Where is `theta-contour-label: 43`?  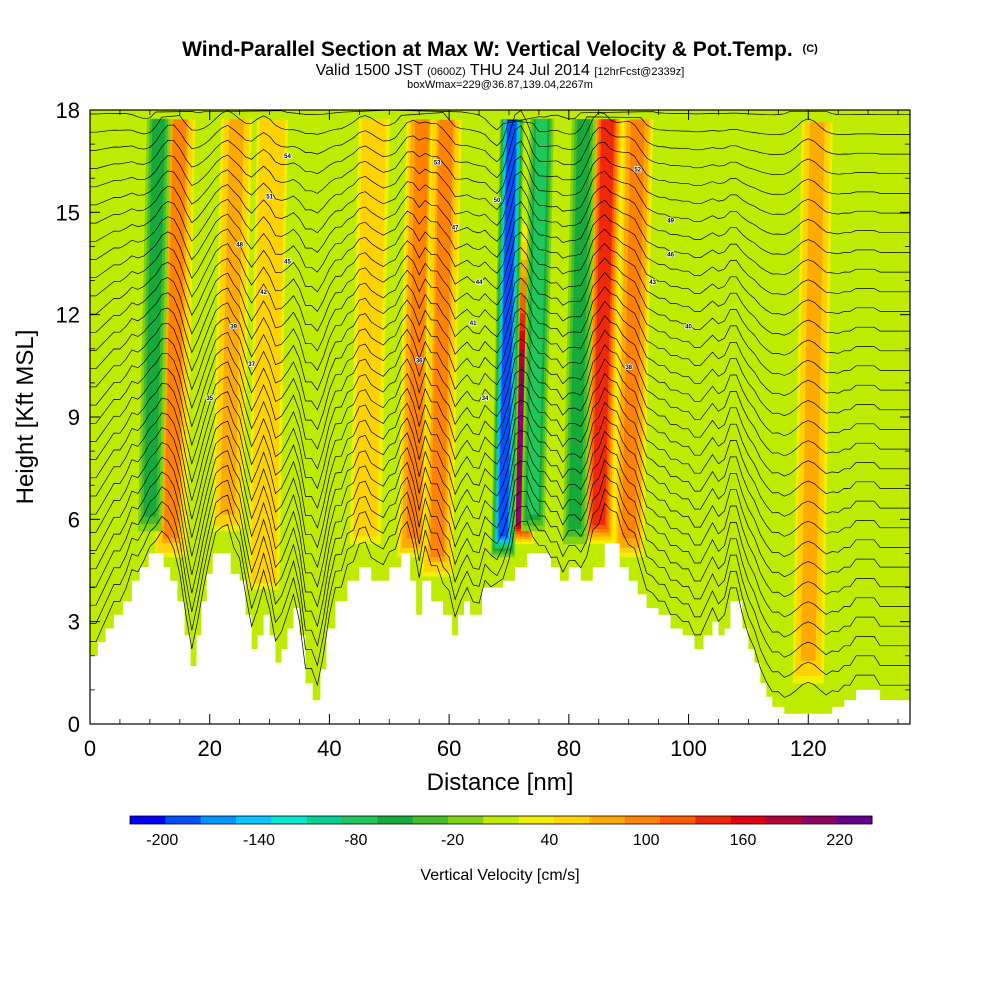 theta-contour-label: 43 is located at coordinates (652, 283).